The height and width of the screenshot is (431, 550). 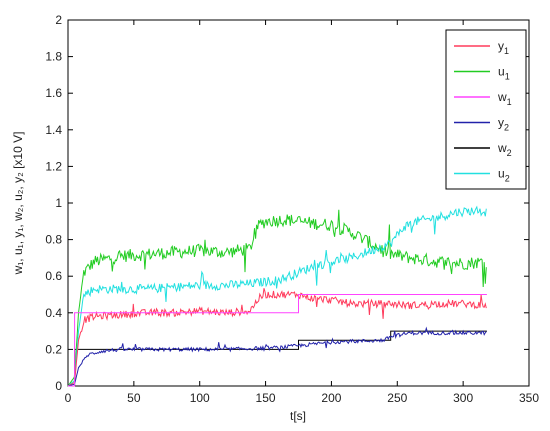 I want to click on x-tick-label: 0, so click(x=68, y=398).